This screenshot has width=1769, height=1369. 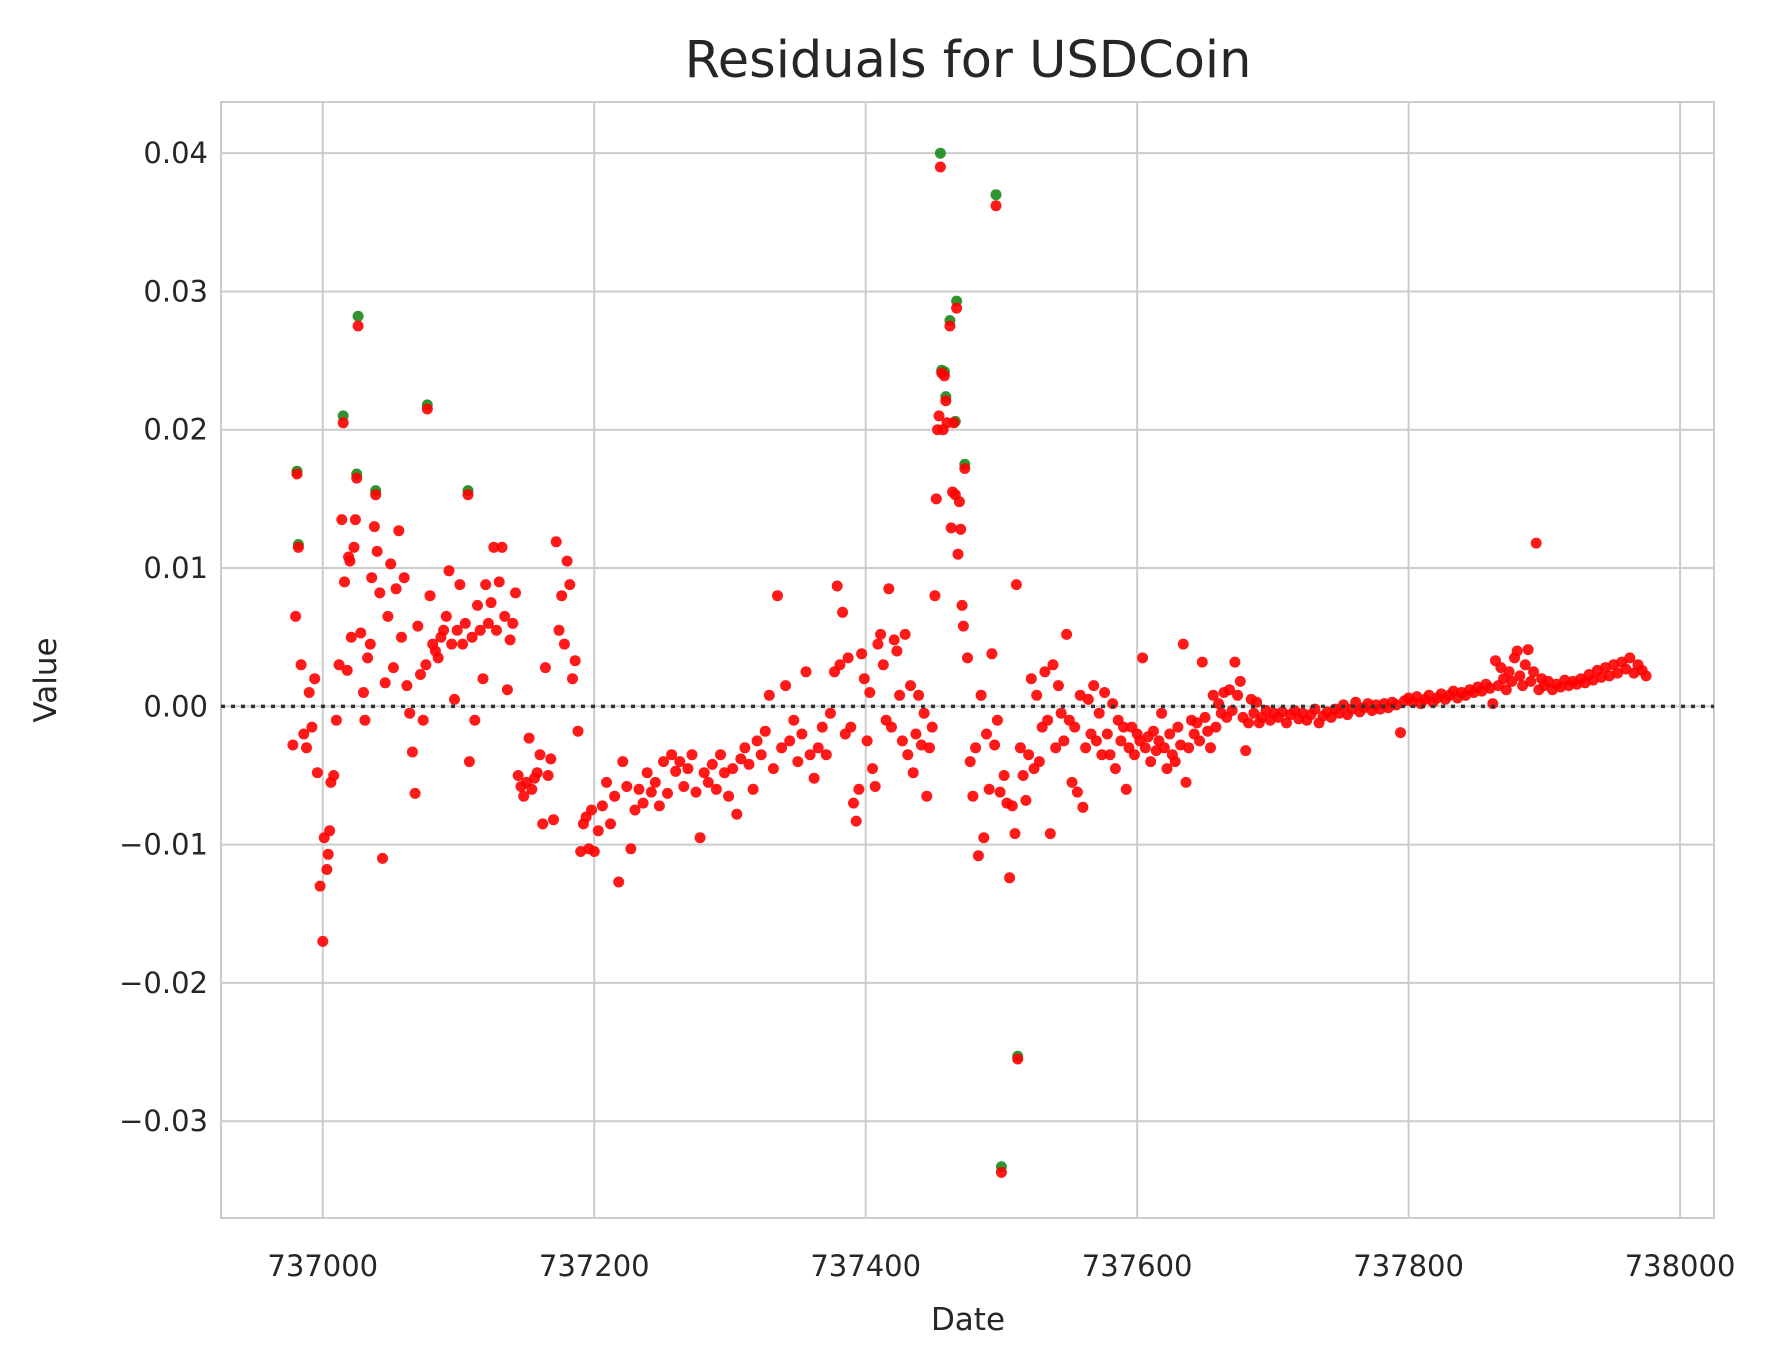 What do you see at coordinates (594, 1266) in the screenshot?
I see `x-tick-label: 737200` at bounding box center [594, 1266].